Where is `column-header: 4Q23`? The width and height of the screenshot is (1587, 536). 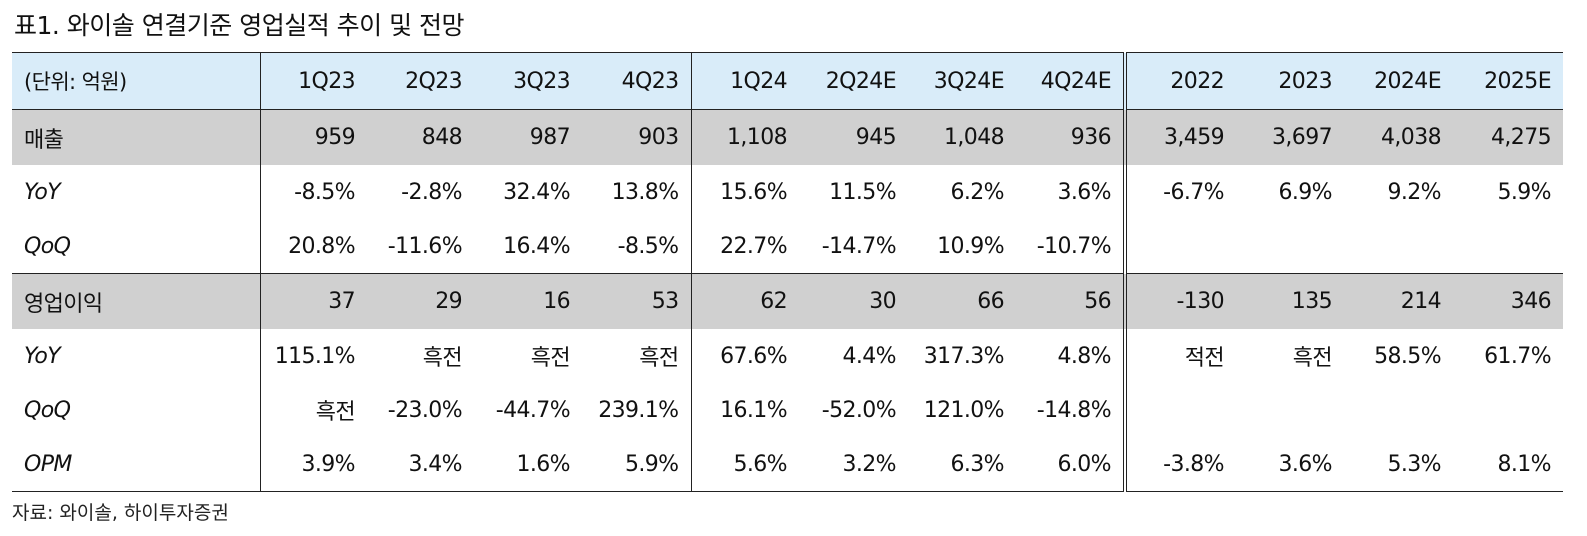
column-header: 4Q23 is located at coordinates (636, 81).